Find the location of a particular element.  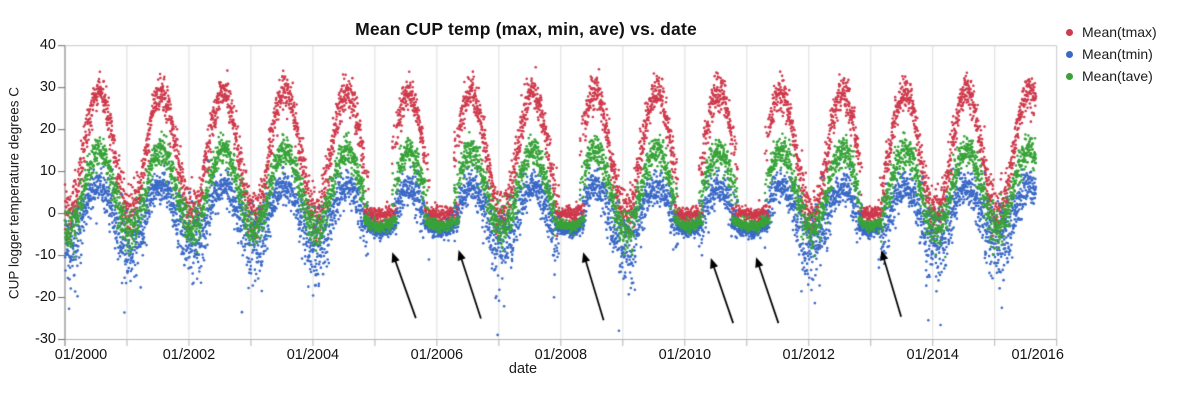

legend-item-tmax: Mean(tmax) is located at coordinates (1111, 32).